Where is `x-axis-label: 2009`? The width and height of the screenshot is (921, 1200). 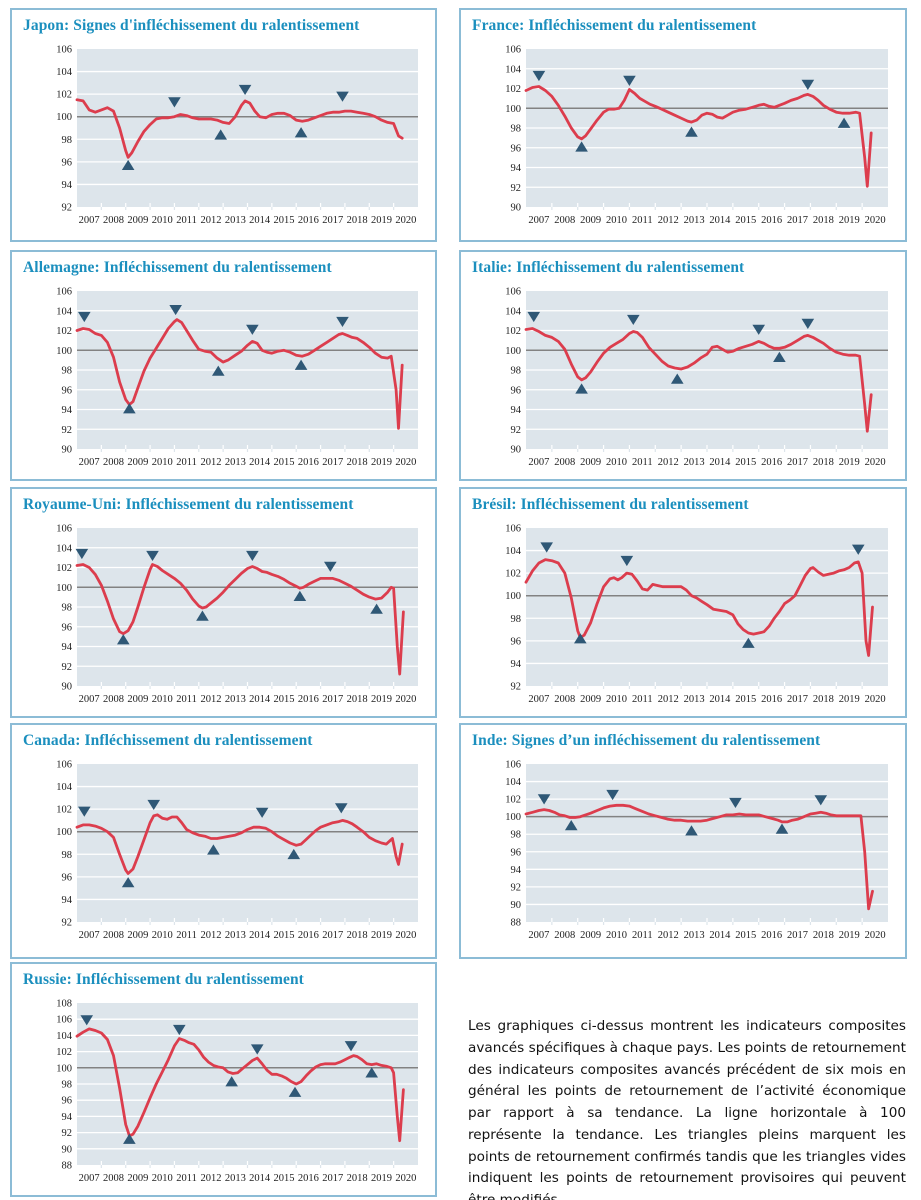
x-axis-label: 2009 is located at coordinates (137, 1178).